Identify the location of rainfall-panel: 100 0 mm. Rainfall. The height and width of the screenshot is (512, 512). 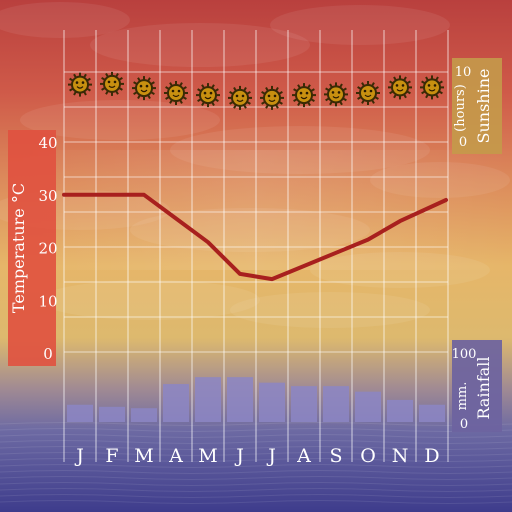
(477, 386).